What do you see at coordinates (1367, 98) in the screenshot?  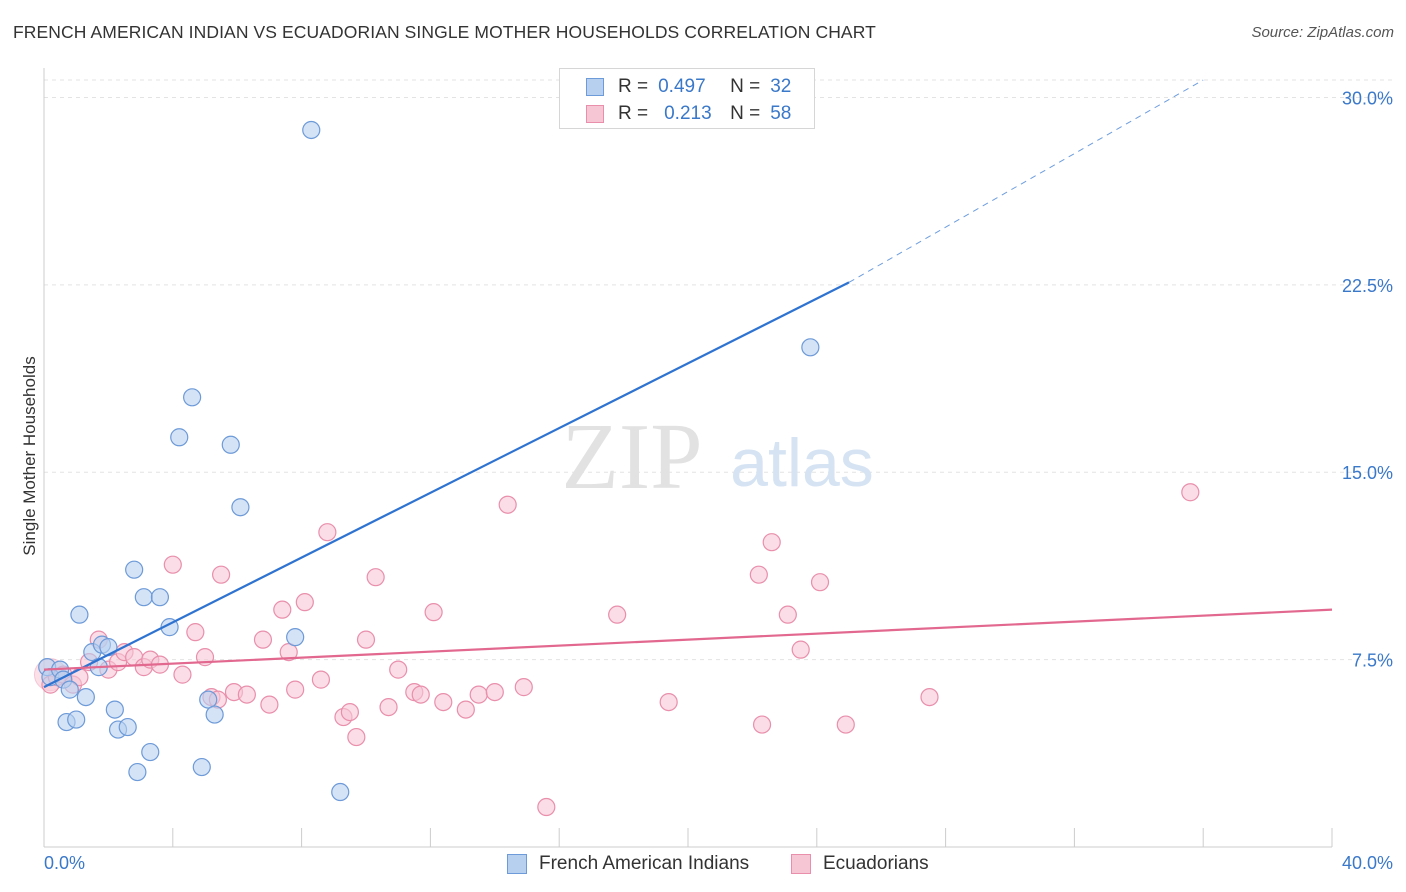 I see `y-tick-label: 30.0%` at bounding box center [1367, 98].